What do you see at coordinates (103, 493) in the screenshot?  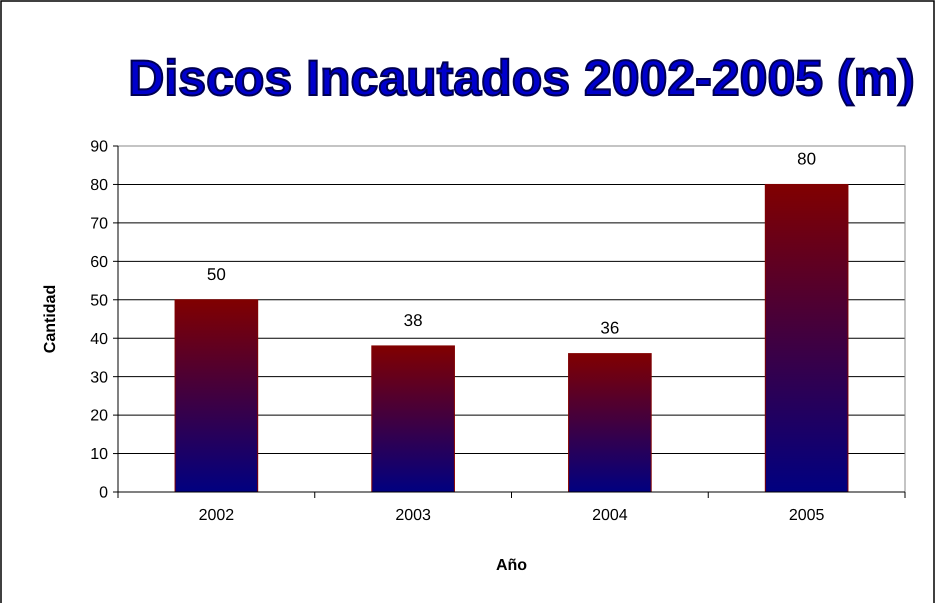 I see `y-tick-label: 0` at bounding box center [103, 493].